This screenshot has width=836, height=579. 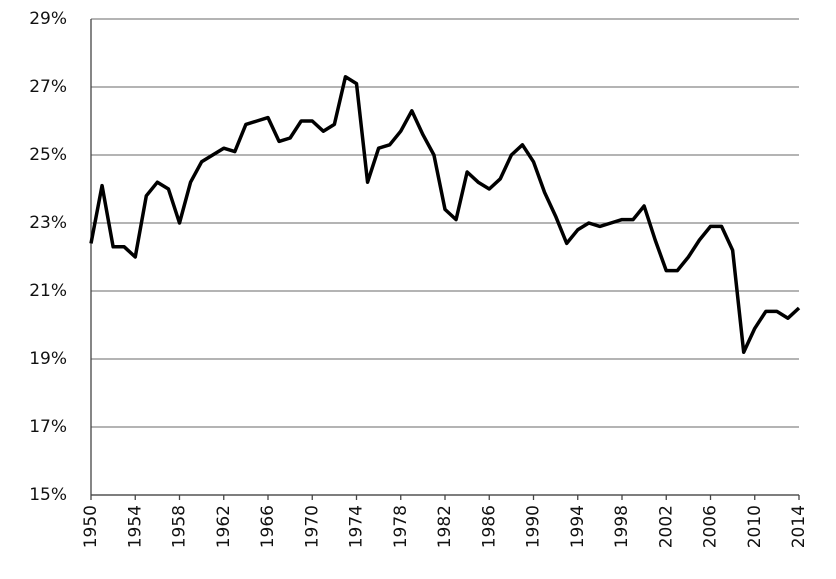 I want to click on x-tick-label: 1986, so click(x=489, y=526).